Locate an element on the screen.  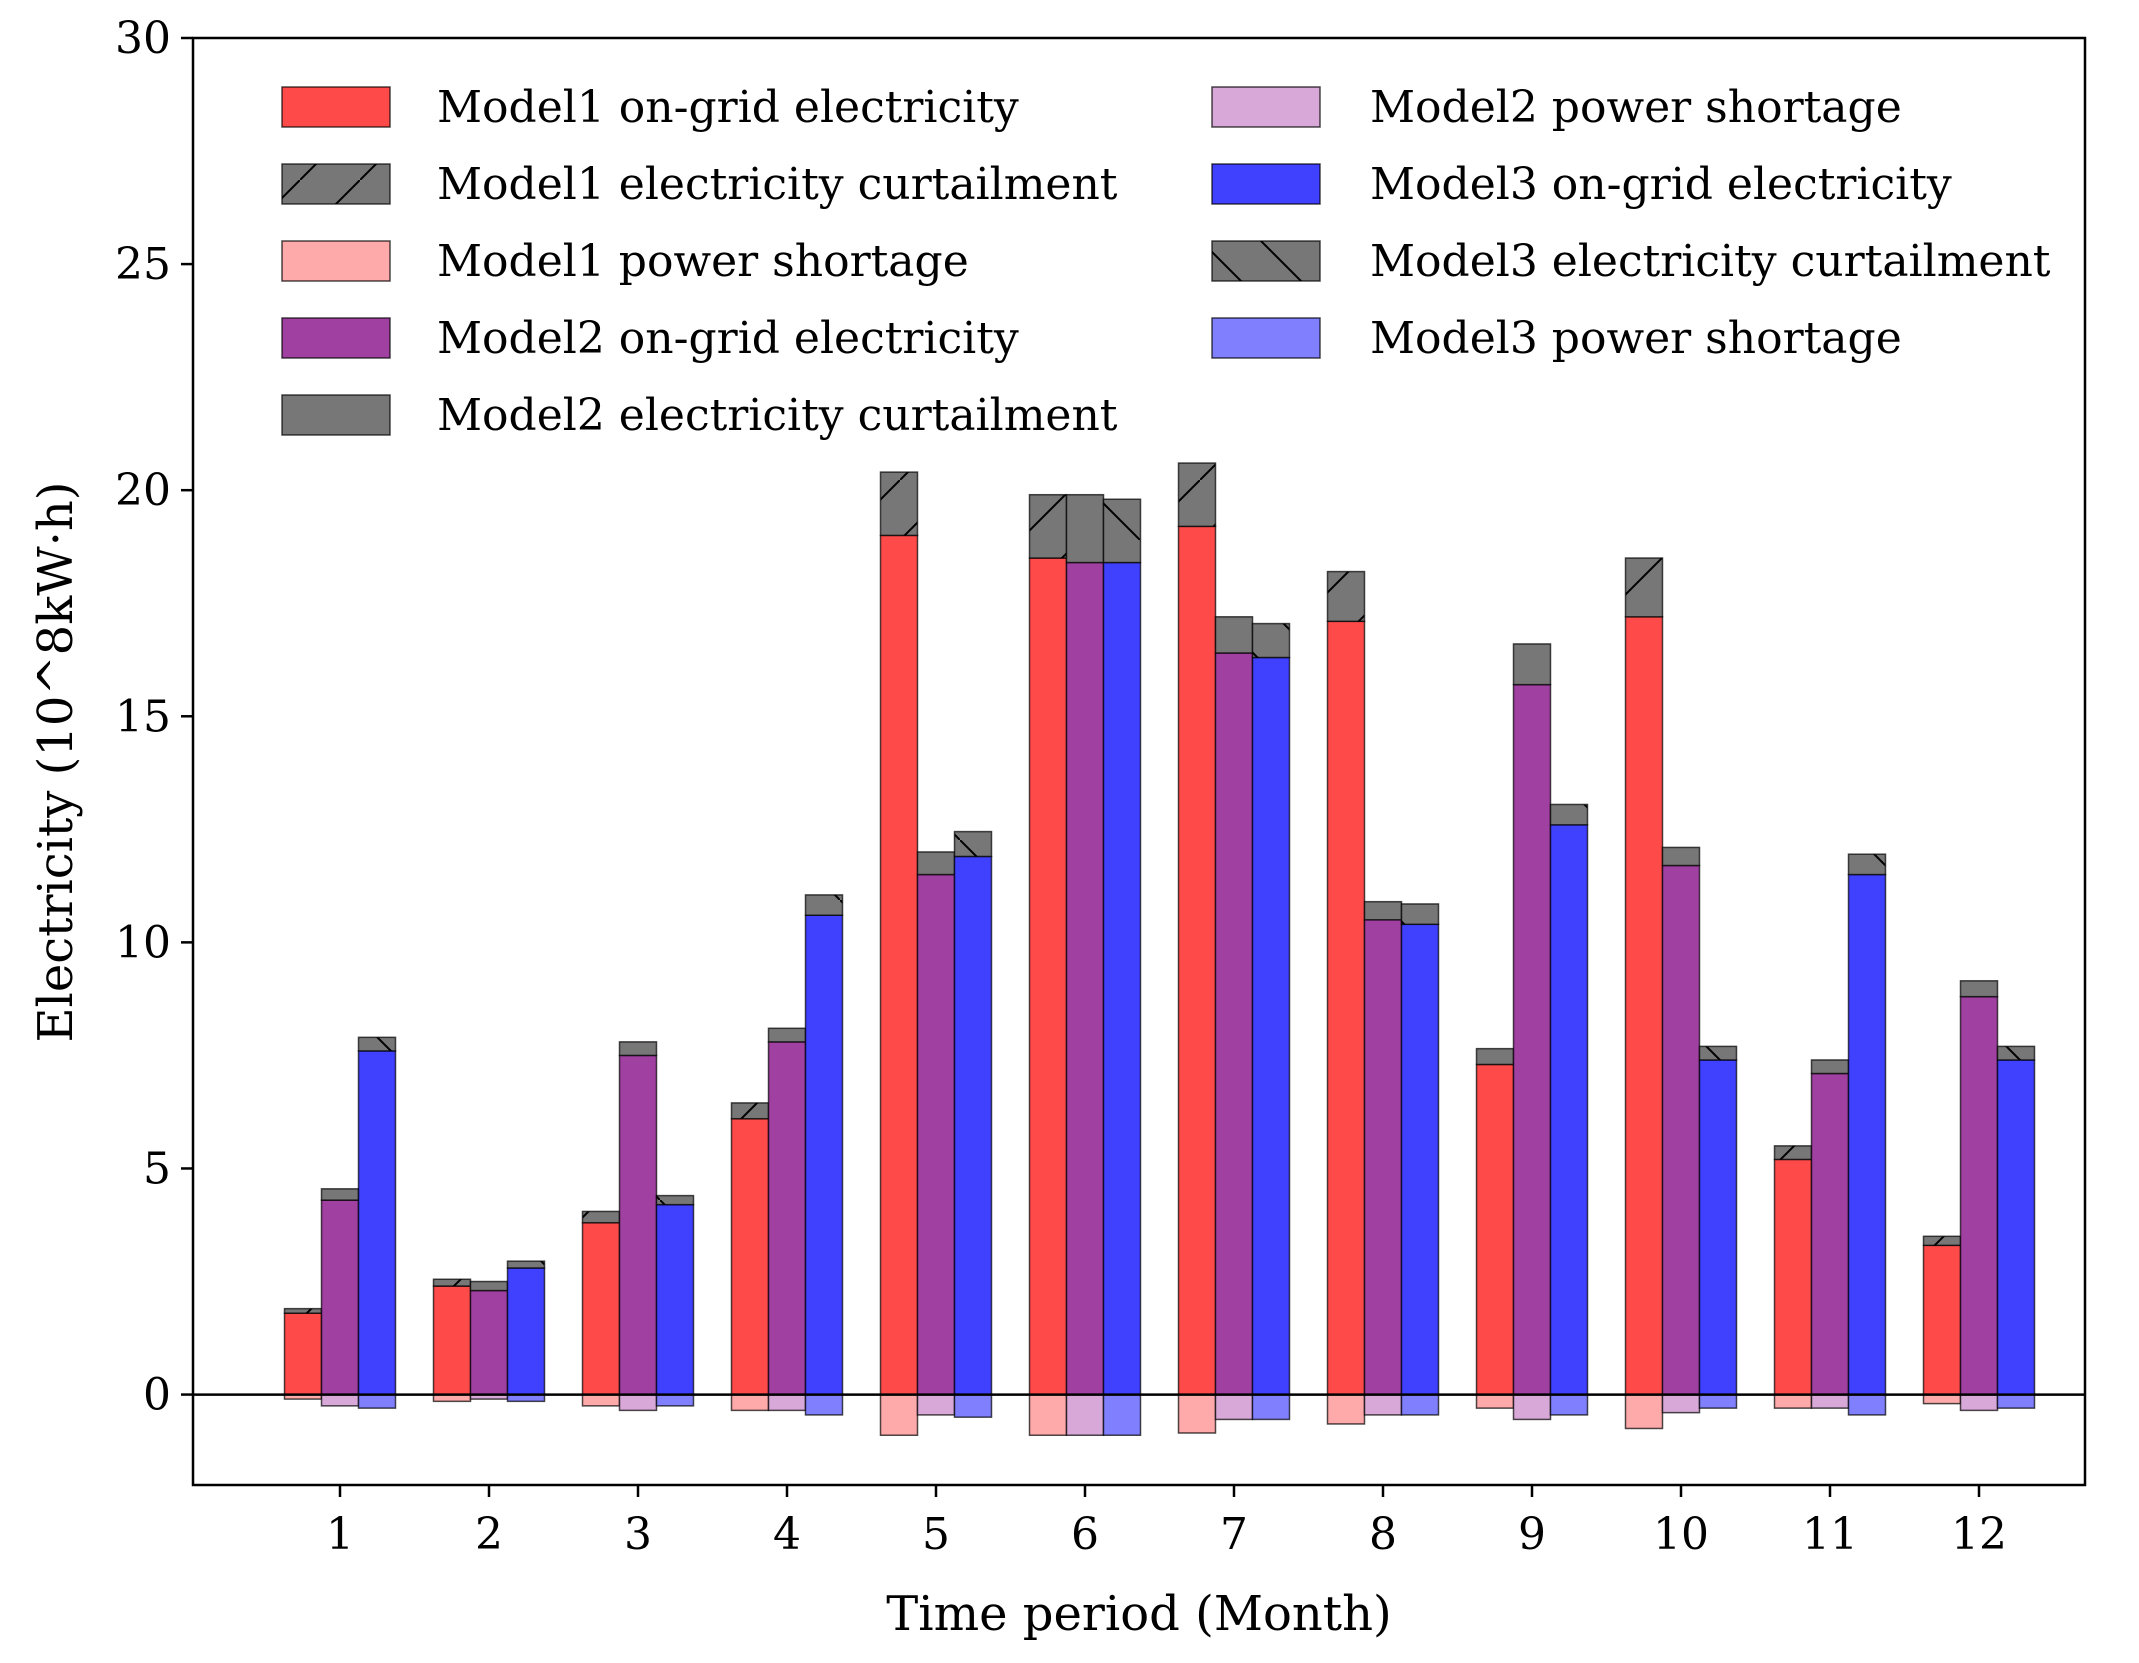
y-tick-label: 20 is located at coordinates (143, 490).